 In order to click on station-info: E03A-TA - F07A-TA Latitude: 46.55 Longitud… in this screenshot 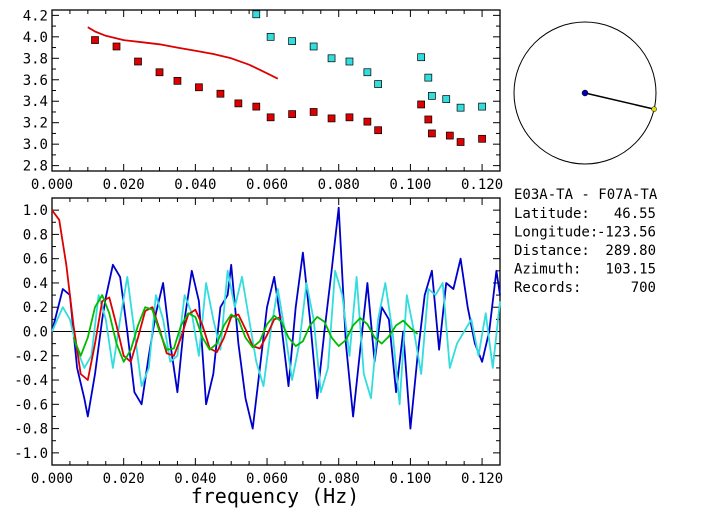, I will do `click(586, 241)`.